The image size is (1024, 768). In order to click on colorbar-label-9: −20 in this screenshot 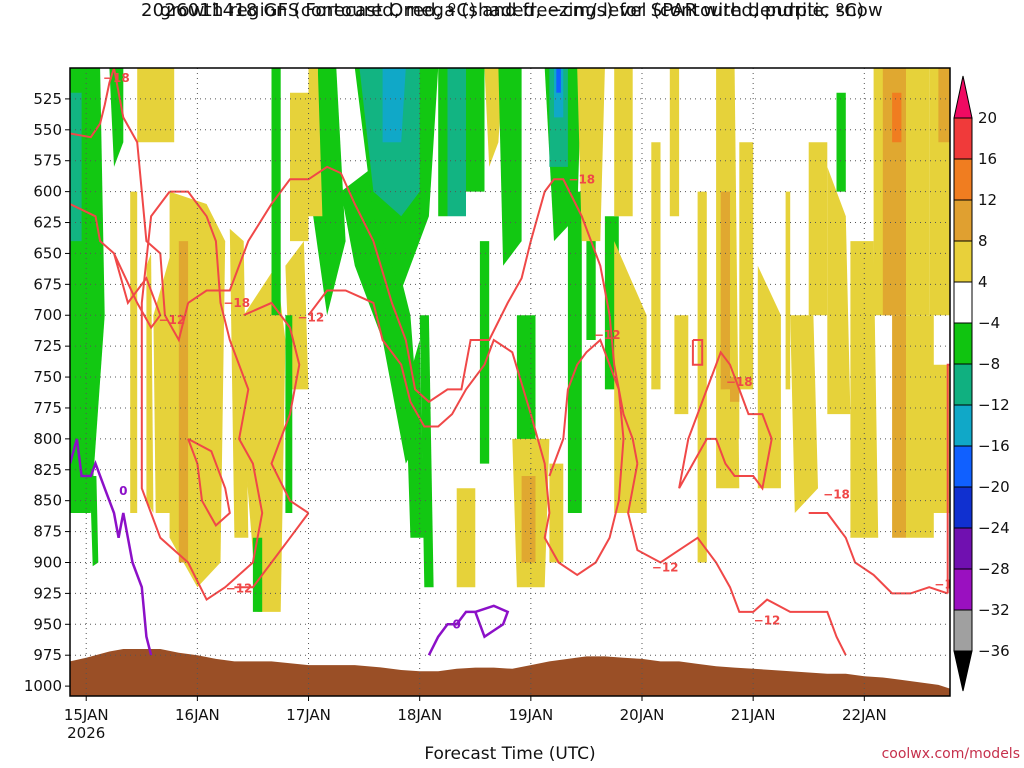, I will do `click(994, 487)`.